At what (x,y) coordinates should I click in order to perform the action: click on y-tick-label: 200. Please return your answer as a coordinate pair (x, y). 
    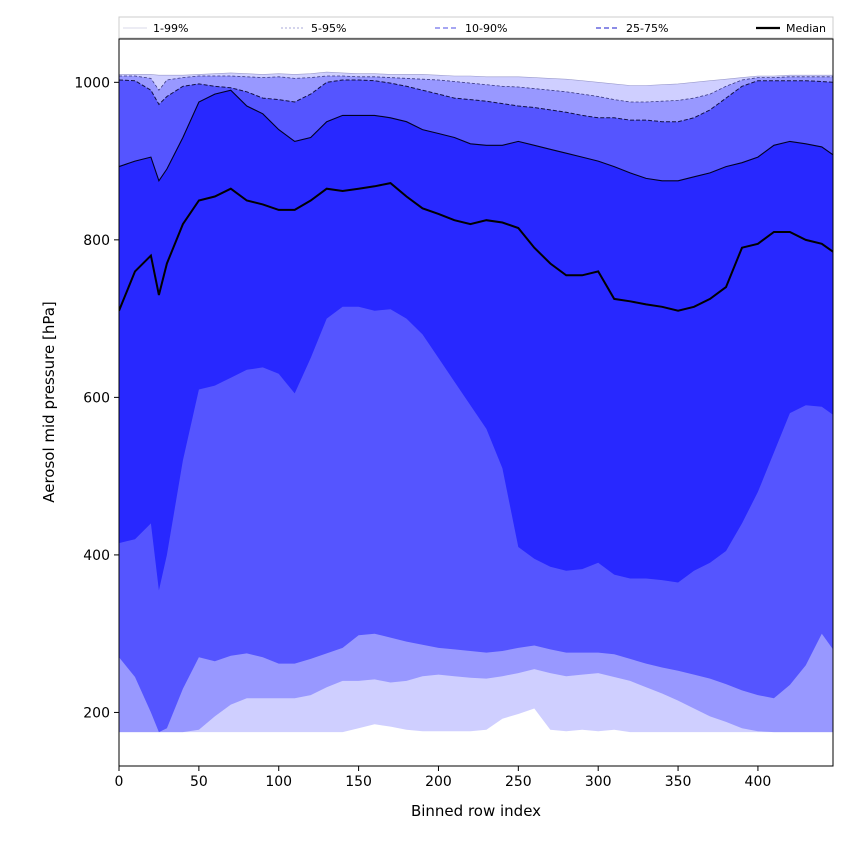
    Looking at the image, I should click on (96, 713).